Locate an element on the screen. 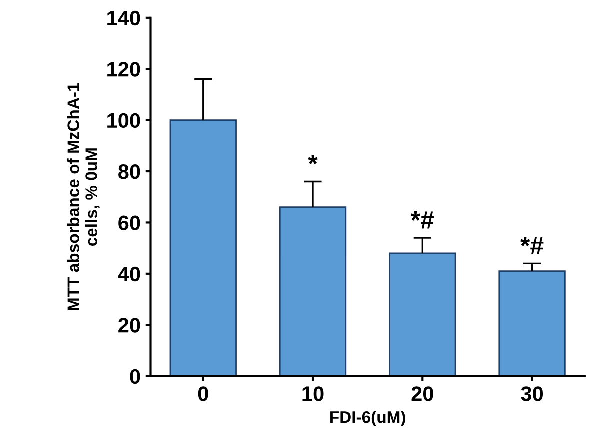  y-tick-label: 120 is located at coordinates (124, 69).